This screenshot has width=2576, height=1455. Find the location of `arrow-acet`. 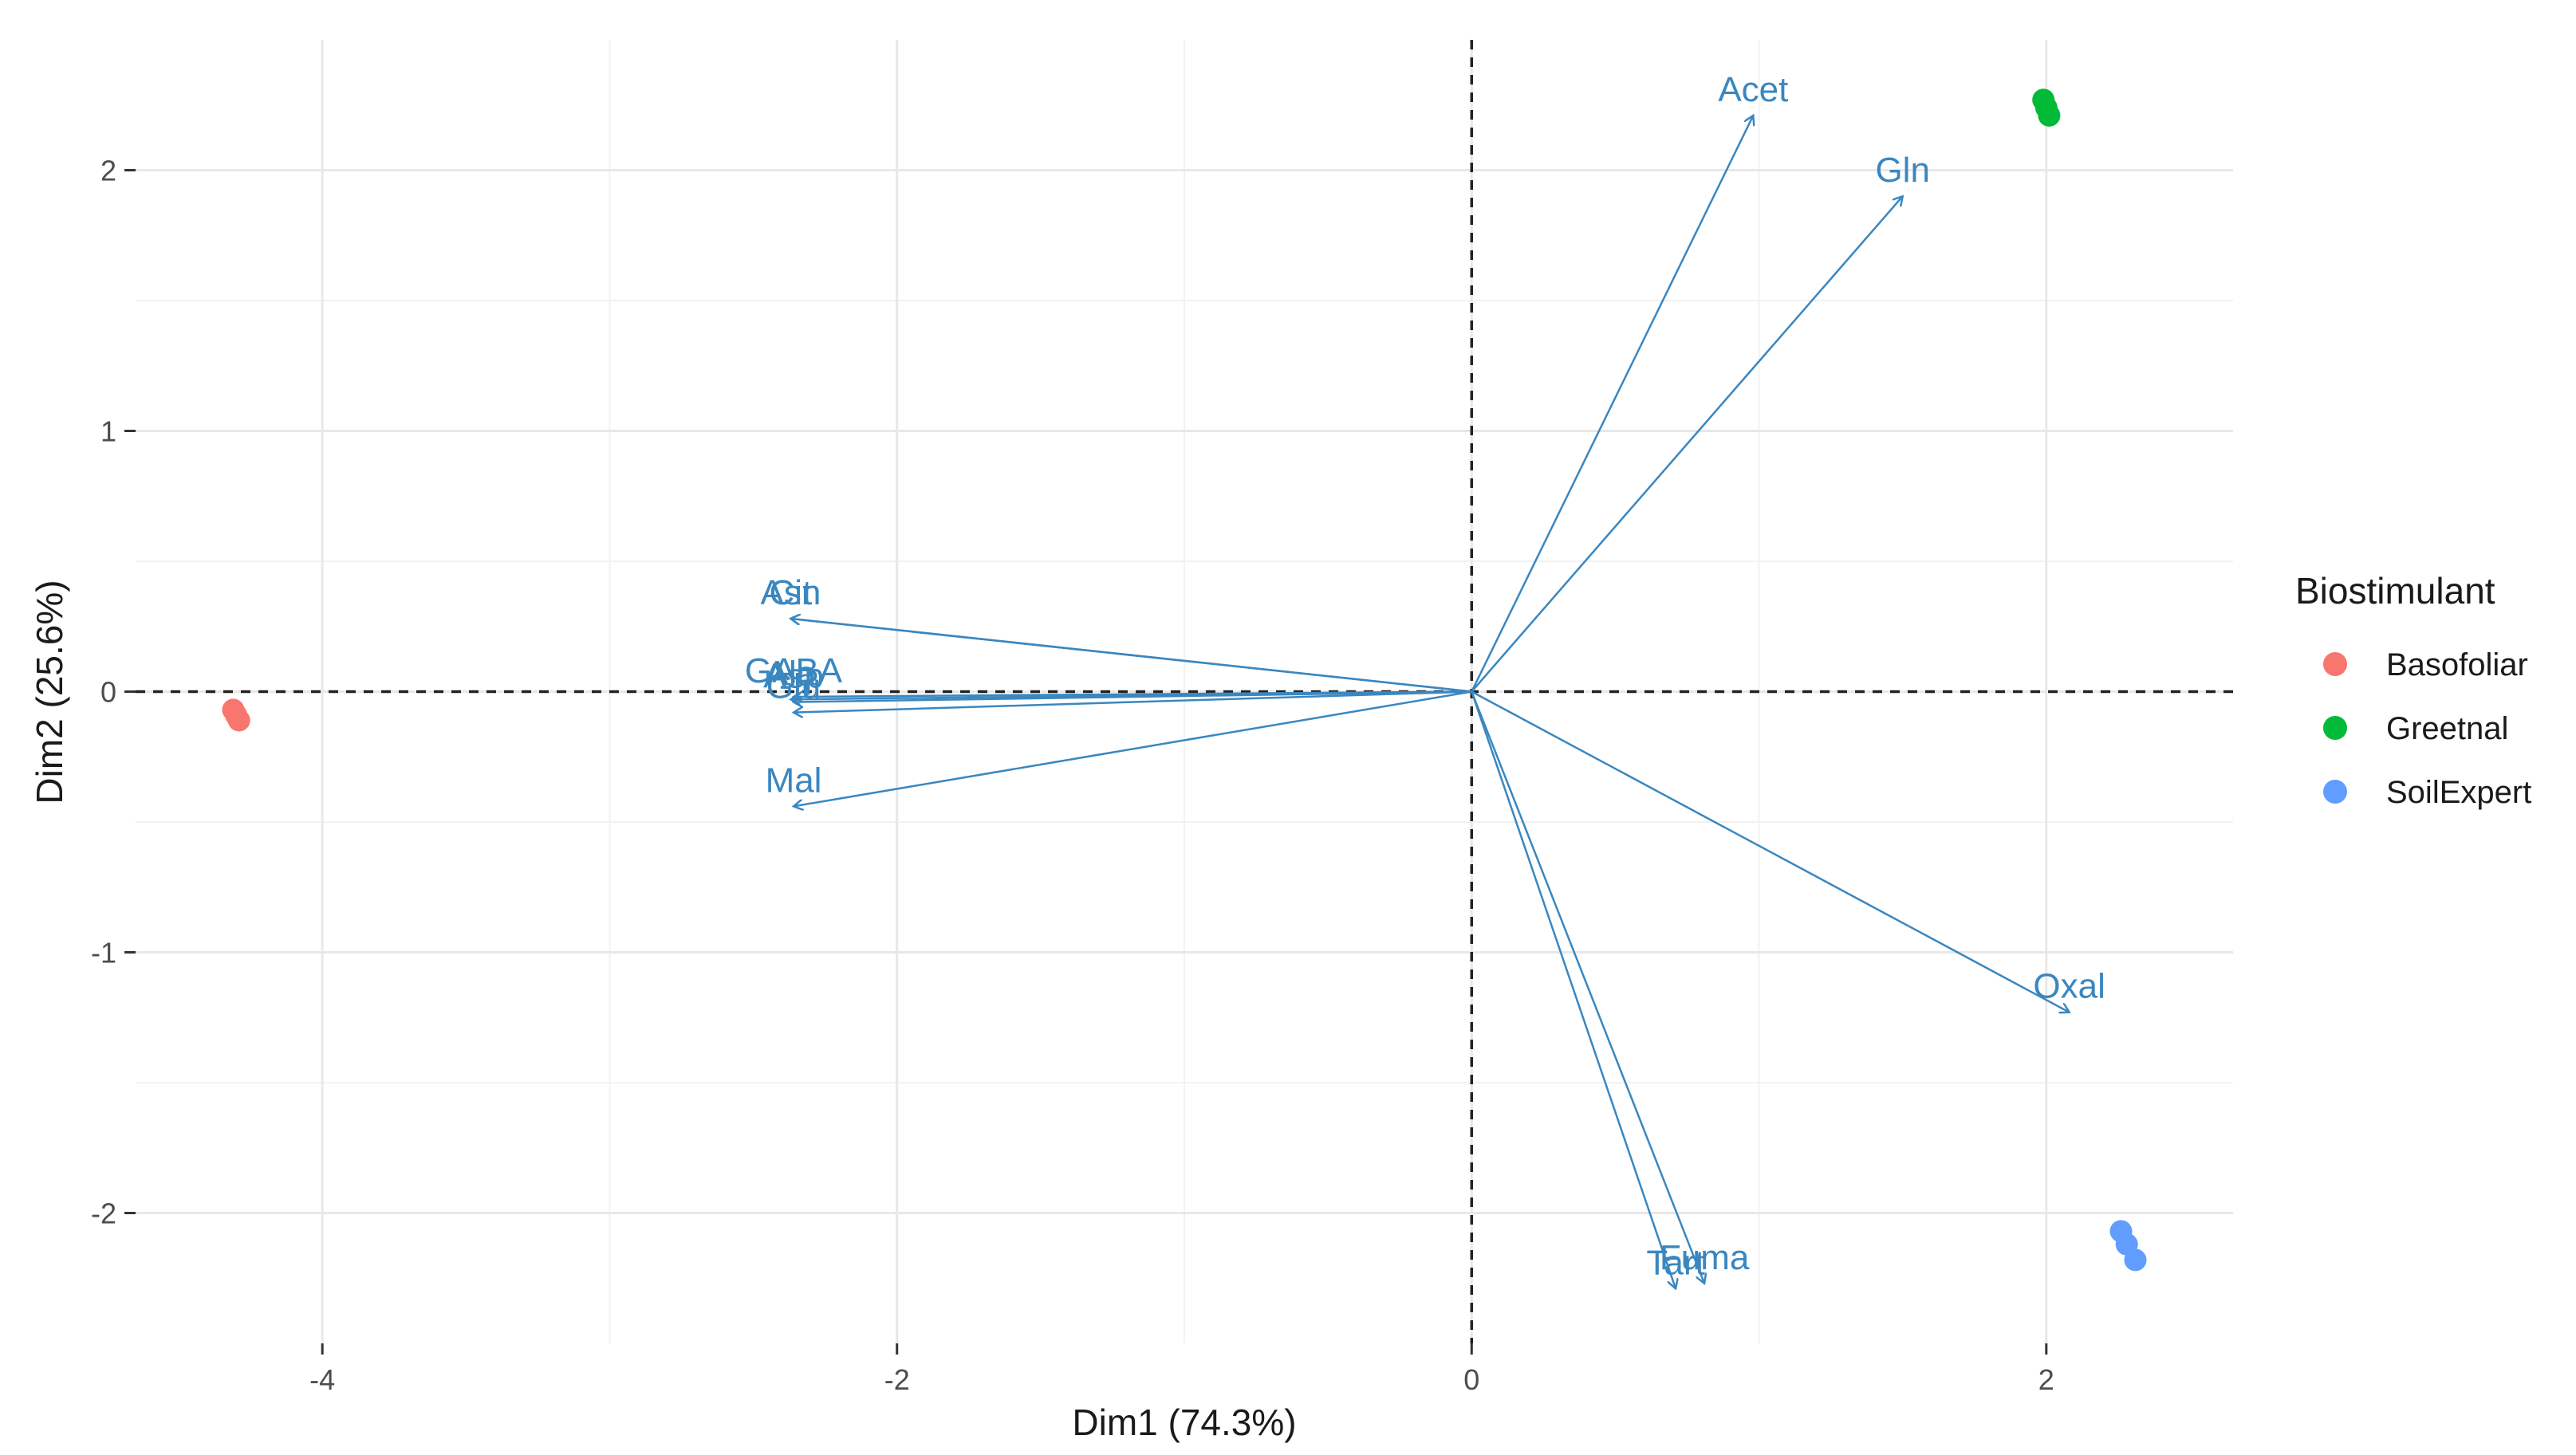

arrow-acet is located at coordinates (1612, 404).